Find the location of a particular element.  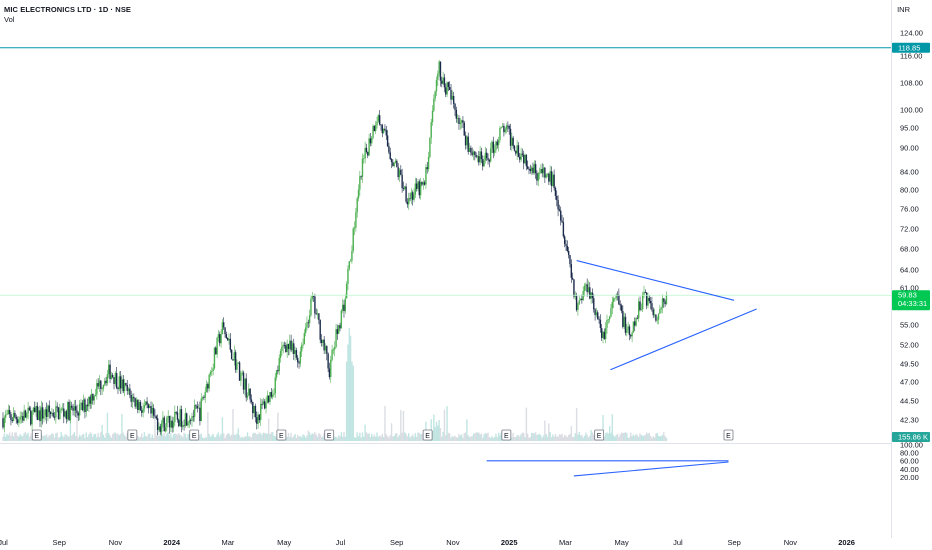

time-tick-label: May is located at coordinates (284, 542).